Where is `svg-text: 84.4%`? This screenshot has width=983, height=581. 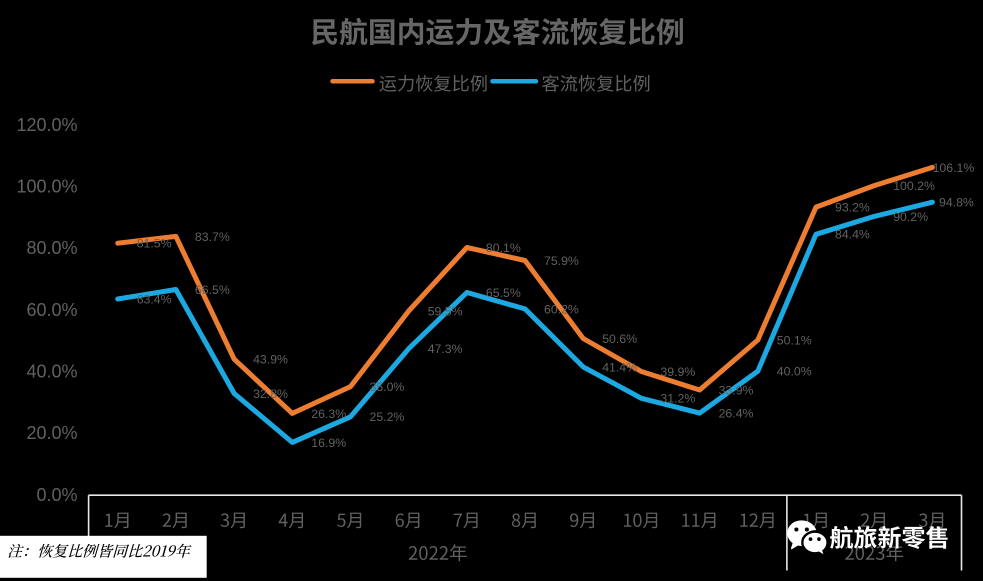 svg-text: 84.4% is located at coordinates (852, 235).